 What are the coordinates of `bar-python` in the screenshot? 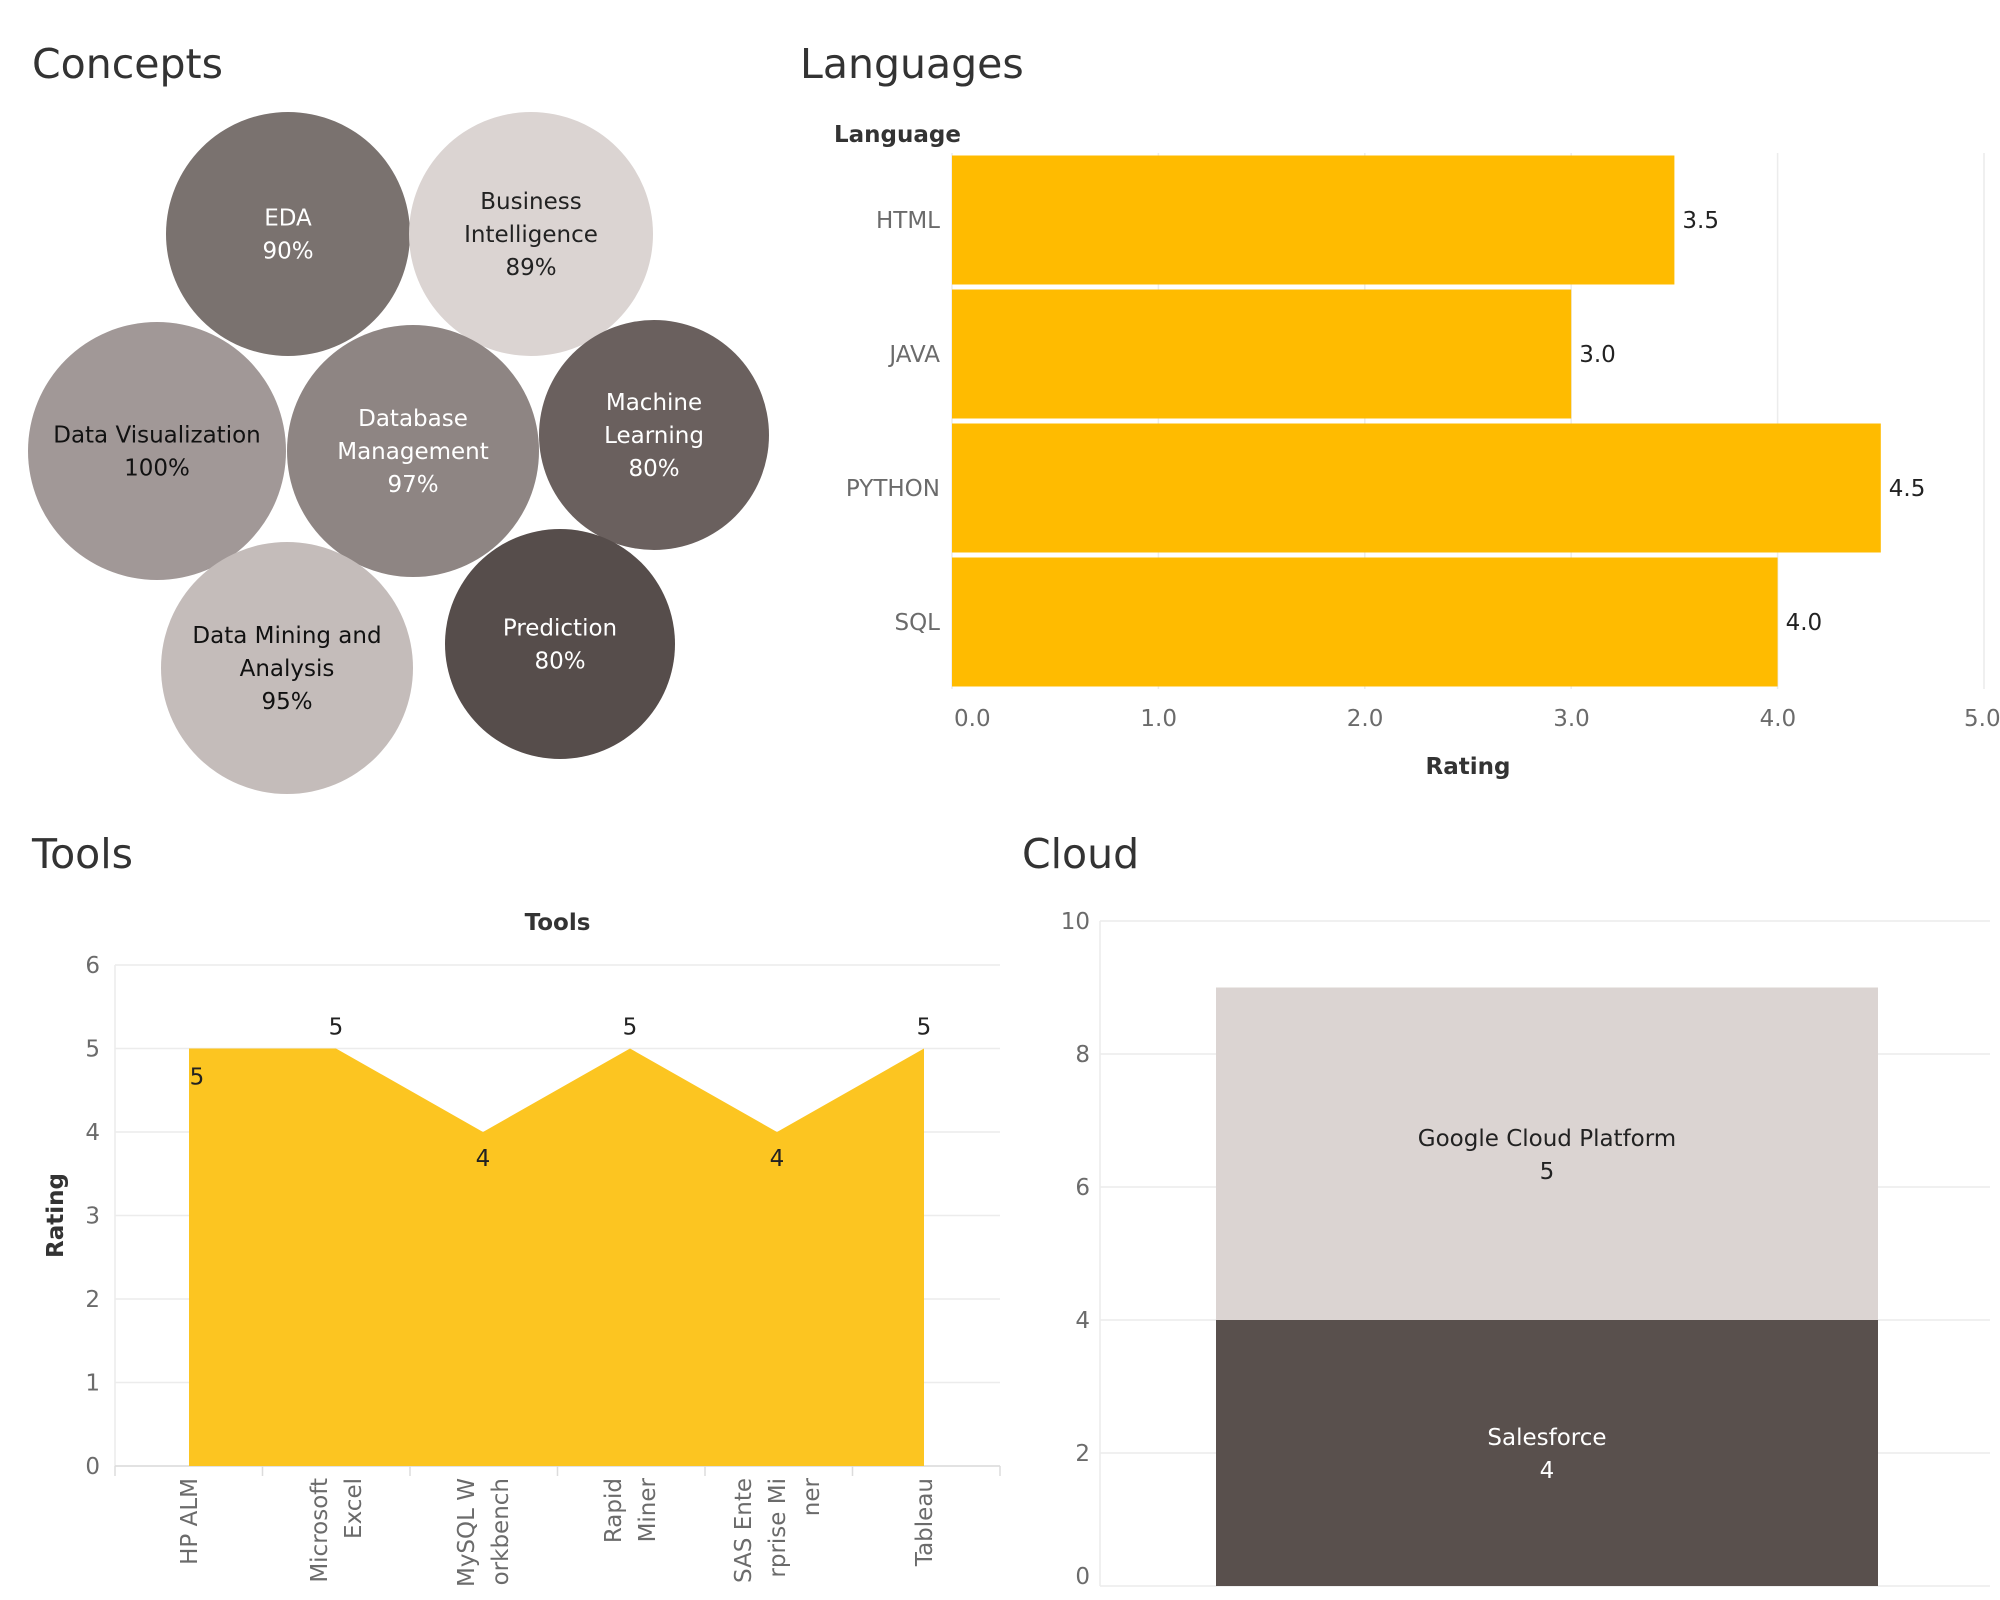 It's located at (1416, 488).